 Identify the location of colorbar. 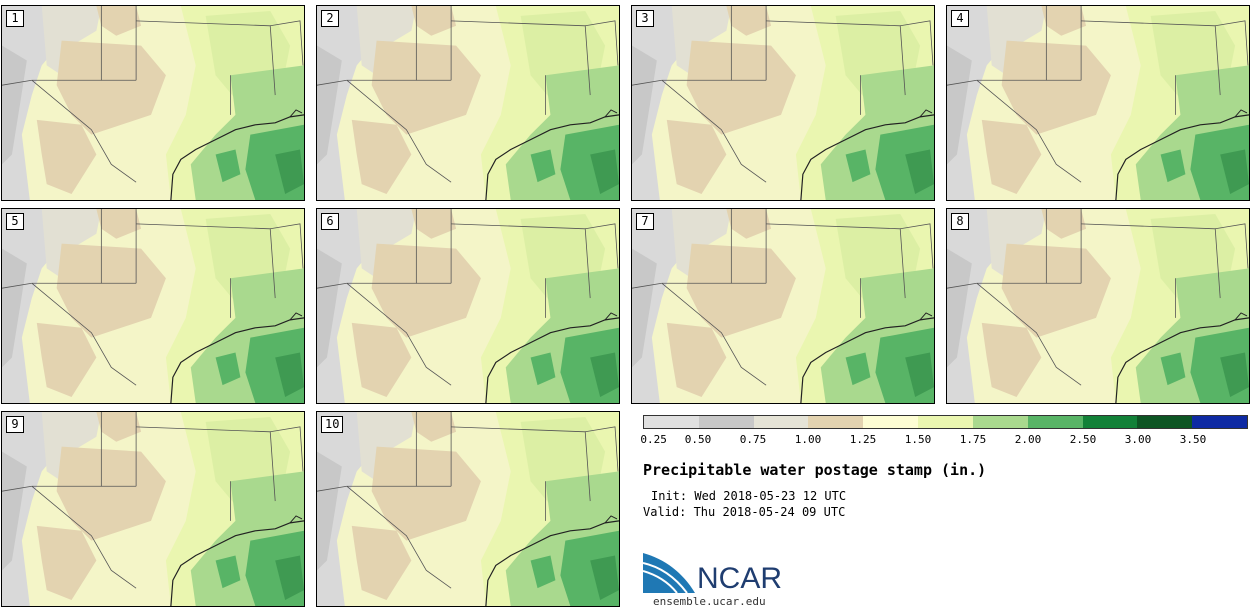
(945, 422).